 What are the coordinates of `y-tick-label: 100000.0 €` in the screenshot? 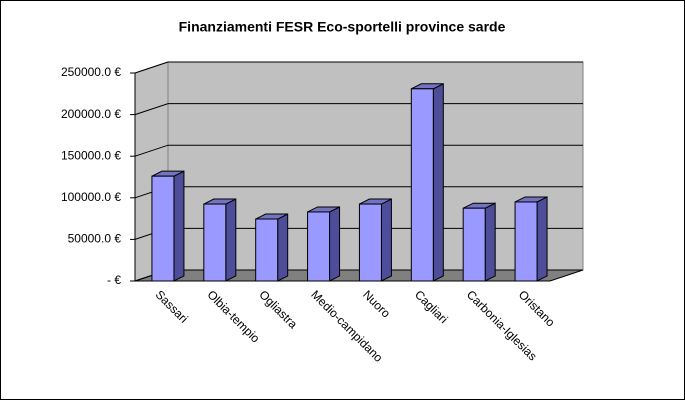 It's located at (91, 197).